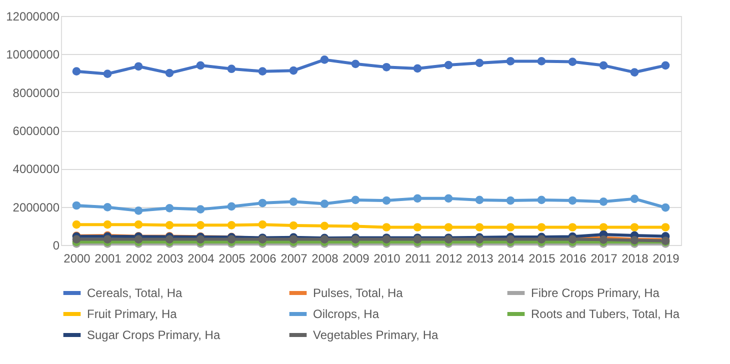 Image resolution: width=730 pixels, height=364 pixels. I want to click on legend-label: Oilcrops, Ha, so click(346, 314).